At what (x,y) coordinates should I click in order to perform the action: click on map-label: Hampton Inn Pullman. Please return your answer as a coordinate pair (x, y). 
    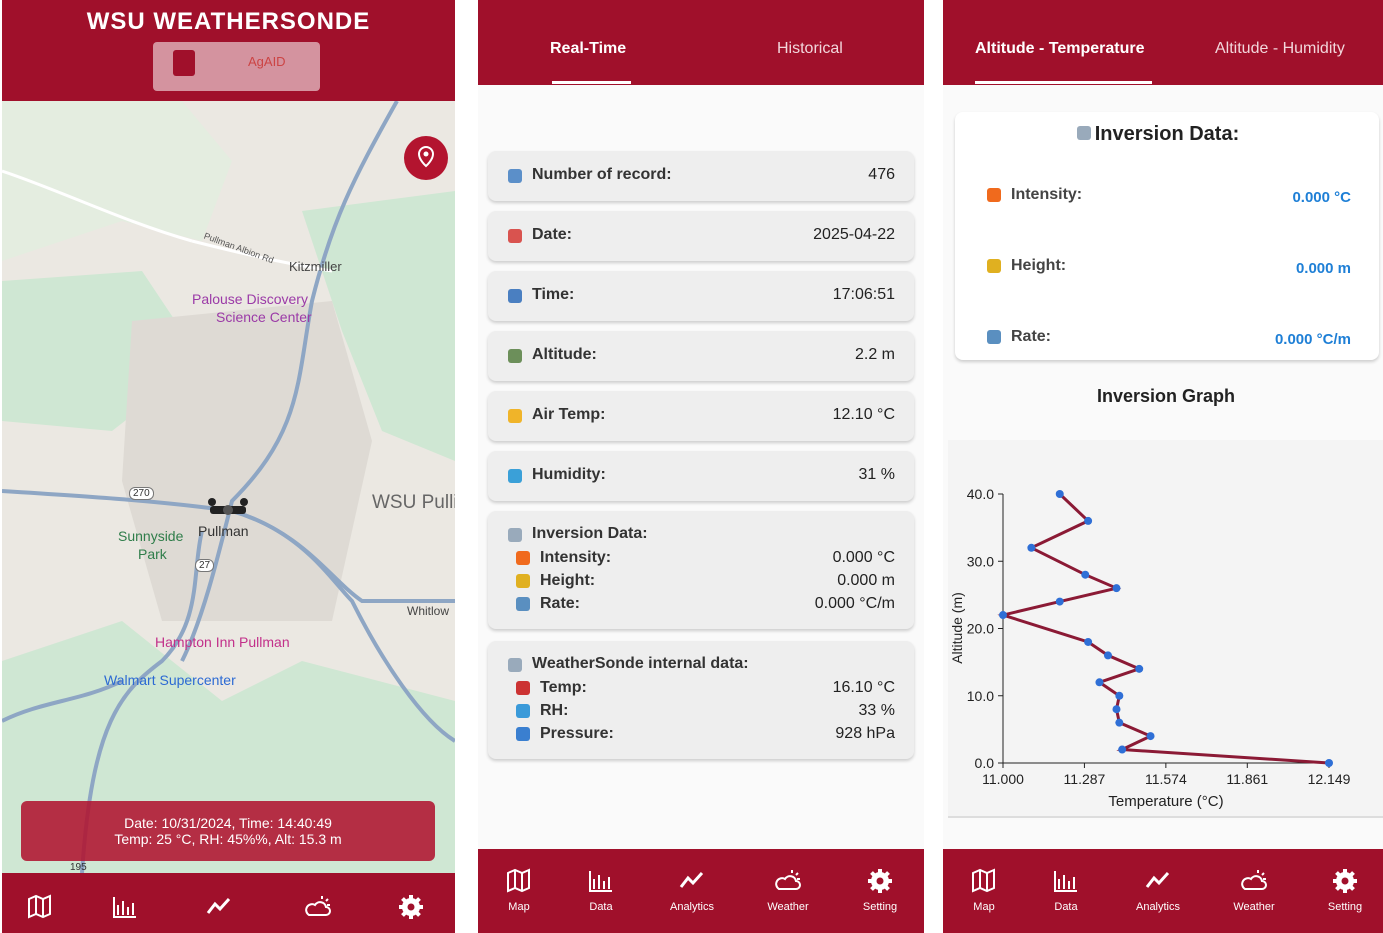
    Looking at the image, I should click on (222, 642).